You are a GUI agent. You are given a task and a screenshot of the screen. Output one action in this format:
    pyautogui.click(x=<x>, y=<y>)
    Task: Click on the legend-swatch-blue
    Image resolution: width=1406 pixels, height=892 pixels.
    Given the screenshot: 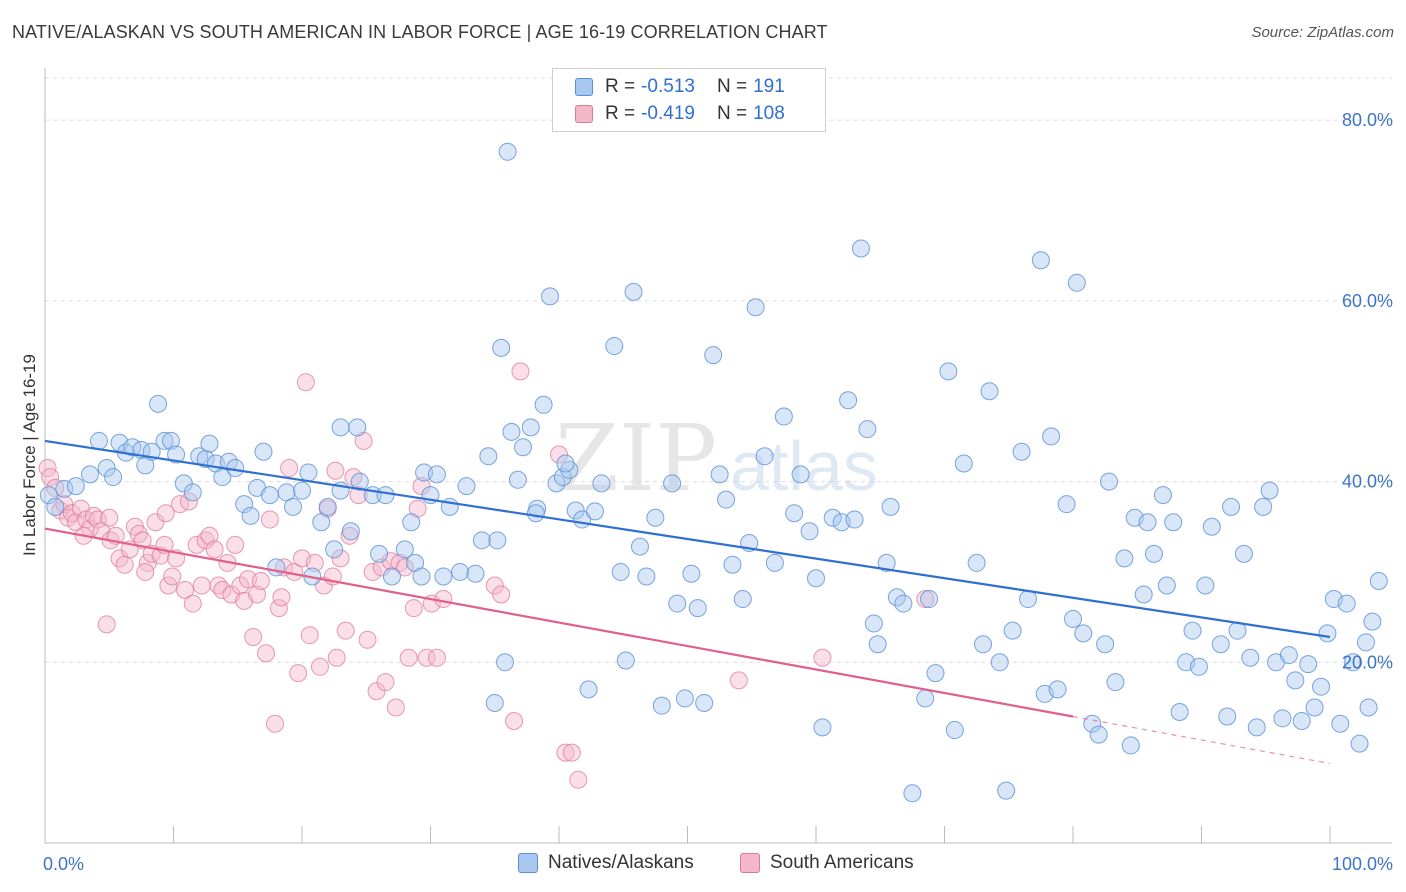 What is the action you would take?
    pyautogui.click(x=584, y=87)
    